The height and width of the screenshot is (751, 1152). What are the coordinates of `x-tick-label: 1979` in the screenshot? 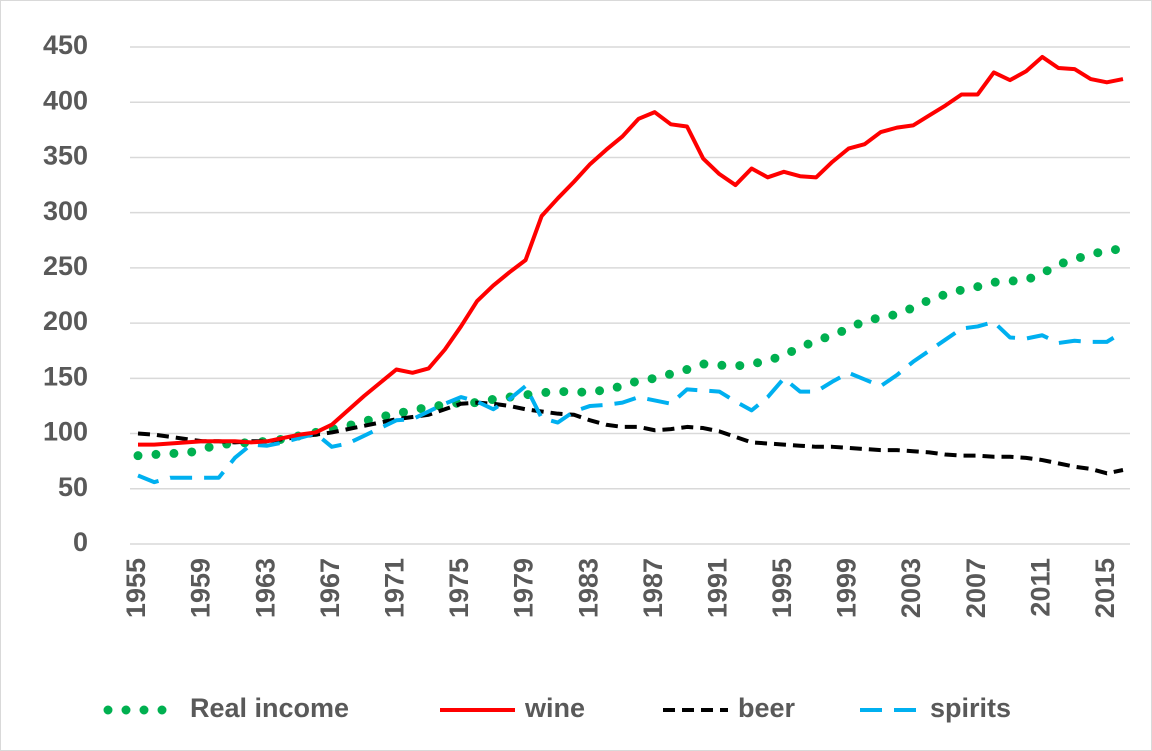 It's located at (524, 588).